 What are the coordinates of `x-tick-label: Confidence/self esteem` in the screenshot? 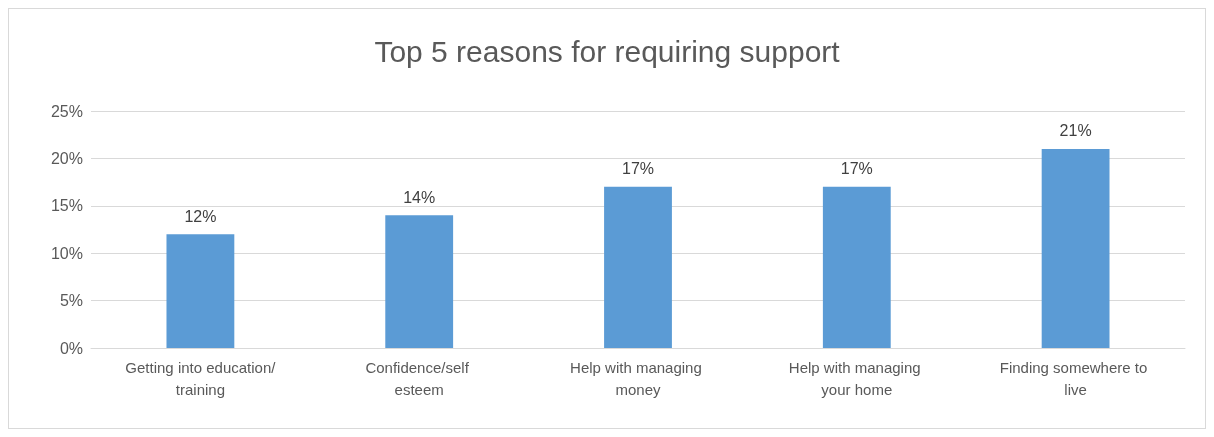 It's located at (419, 378).